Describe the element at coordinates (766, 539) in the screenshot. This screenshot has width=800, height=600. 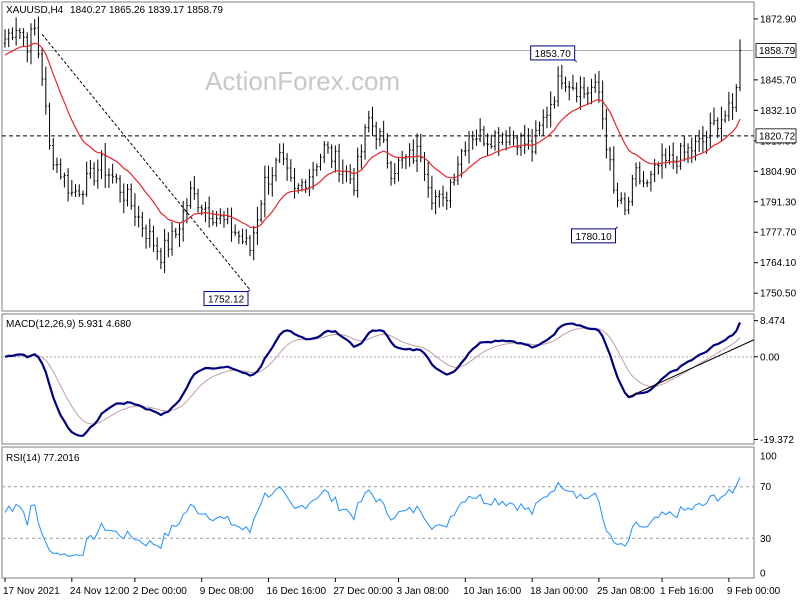
I see `rsi-tick-label: 30` at that location.